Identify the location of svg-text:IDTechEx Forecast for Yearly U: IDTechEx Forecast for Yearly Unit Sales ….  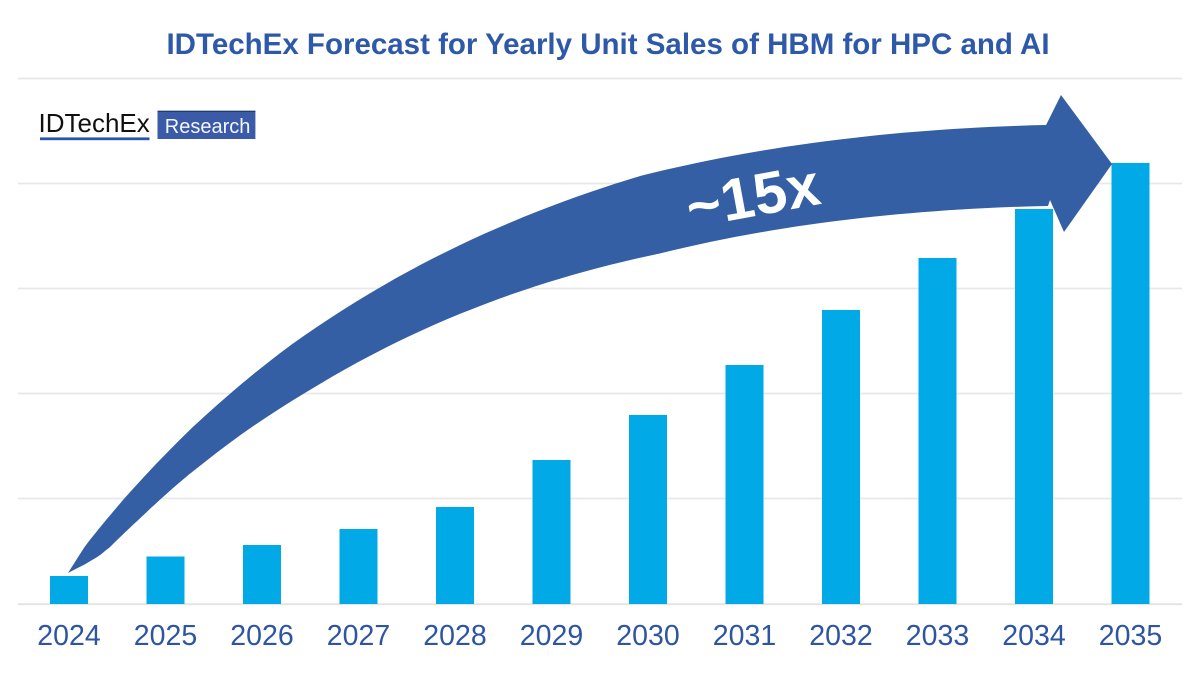
(607, 44).